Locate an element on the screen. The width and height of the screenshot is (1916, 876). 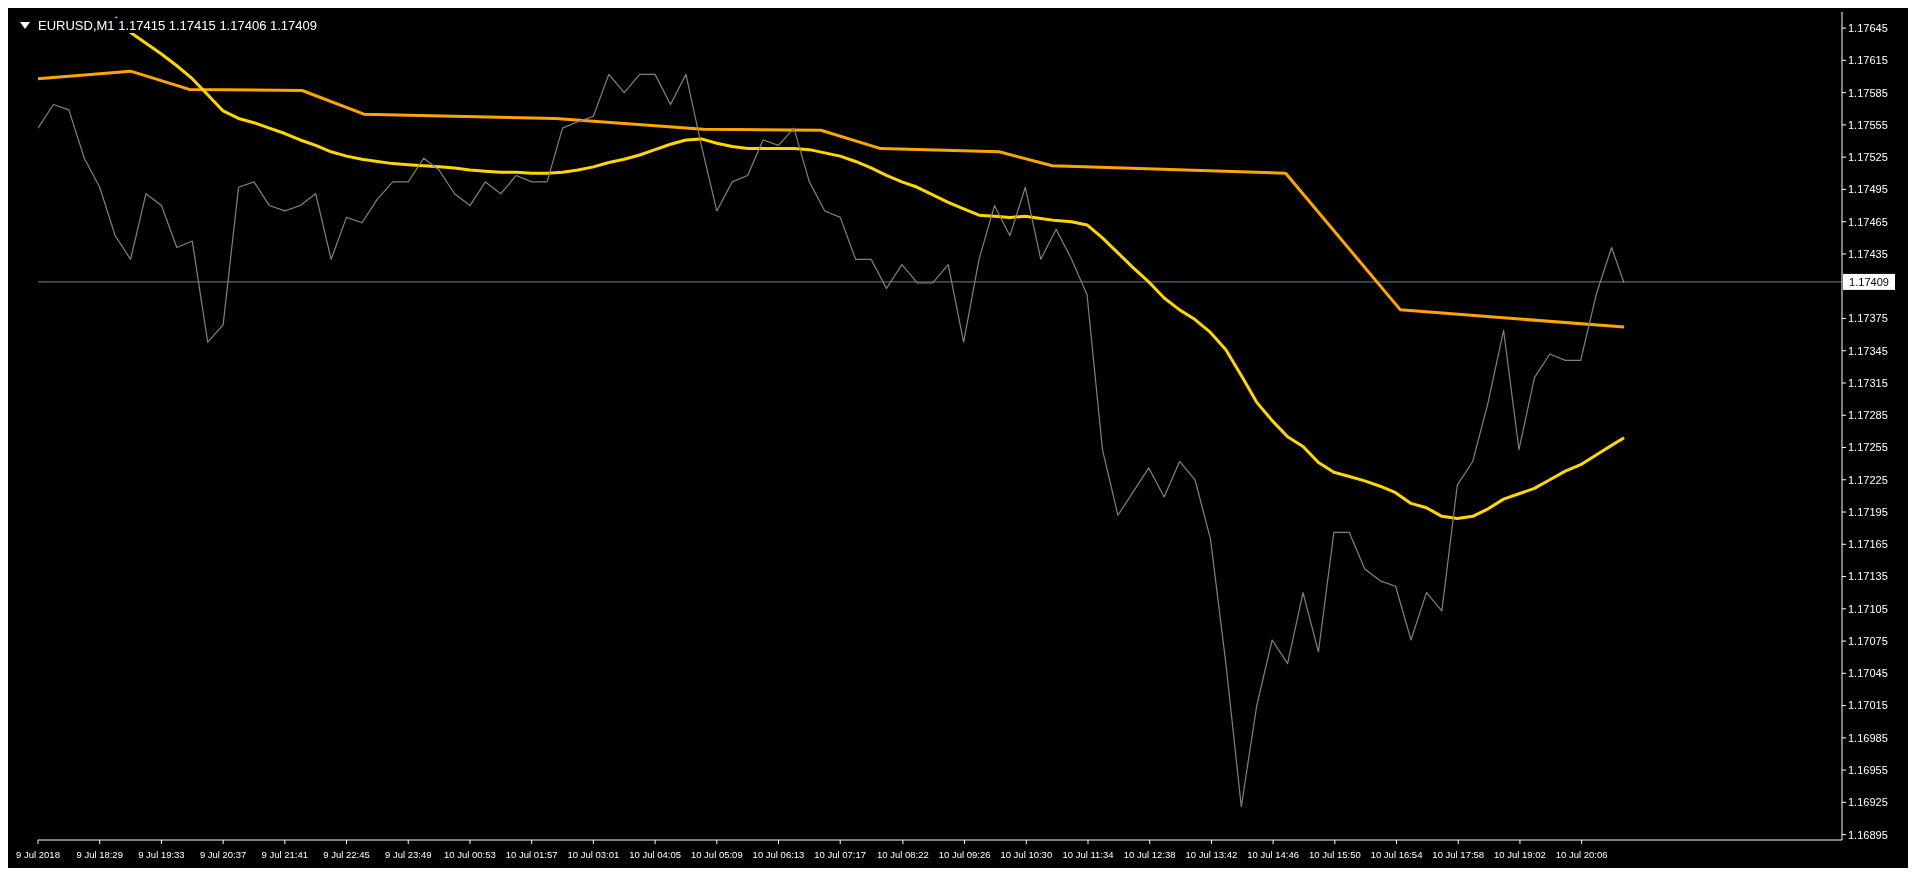
y-tick-label: 1.17585 is located at coordinates (1868, 92).